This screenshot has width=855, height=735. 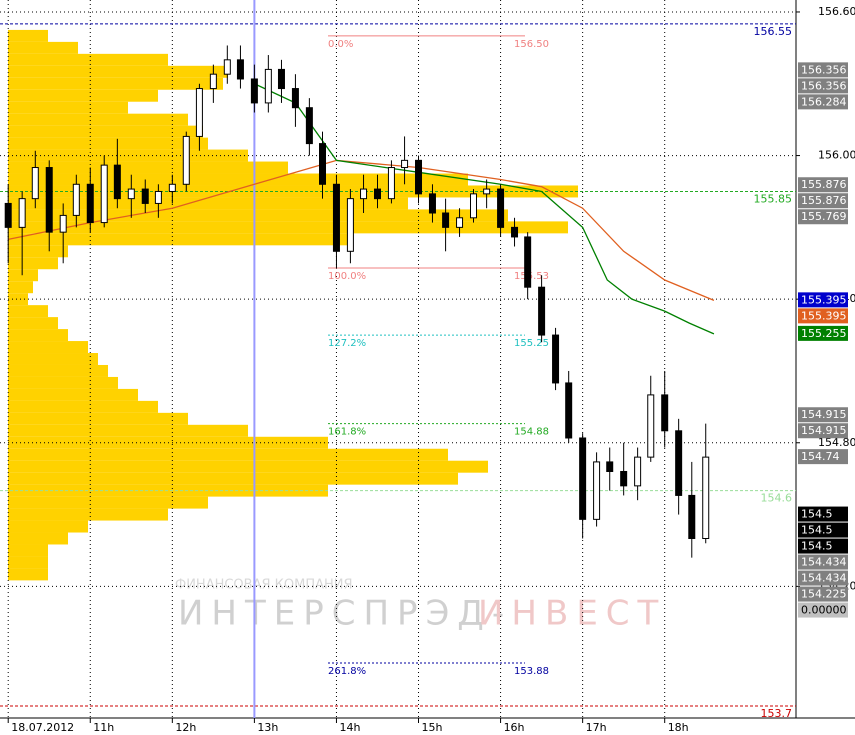 What do you see at coordinates (345, 614) in the screenshot?
I see `watermark-left: ИНТЕРСПРЭД-` at bounding box center [345, 614].